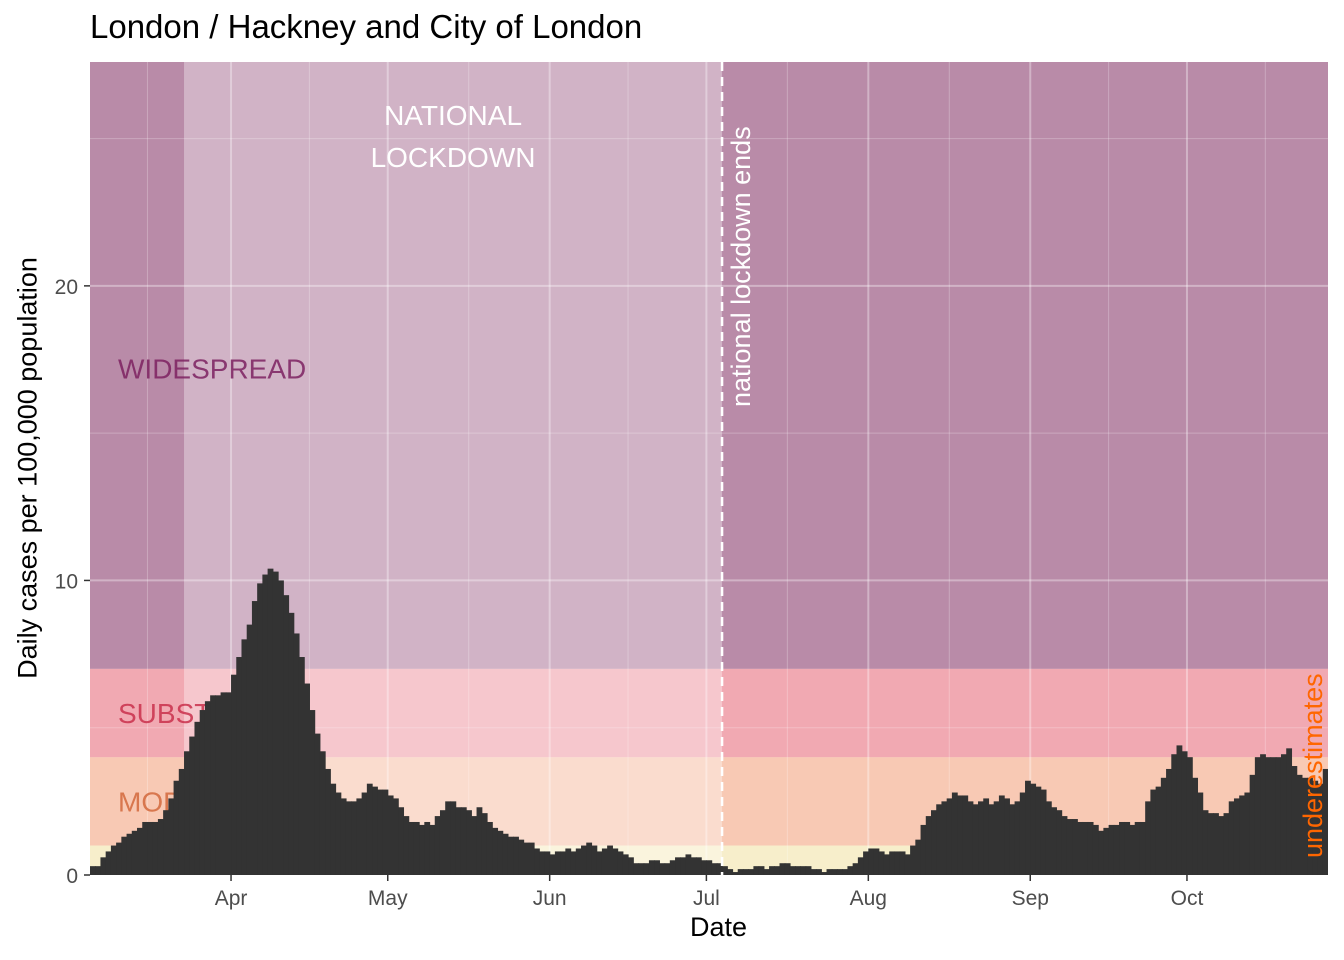 The width and height of the screenshot is (1344, 960). Describe the element at coordinates (719, 927) in the screenshot. I see `x-axis-label: Date` at that location.